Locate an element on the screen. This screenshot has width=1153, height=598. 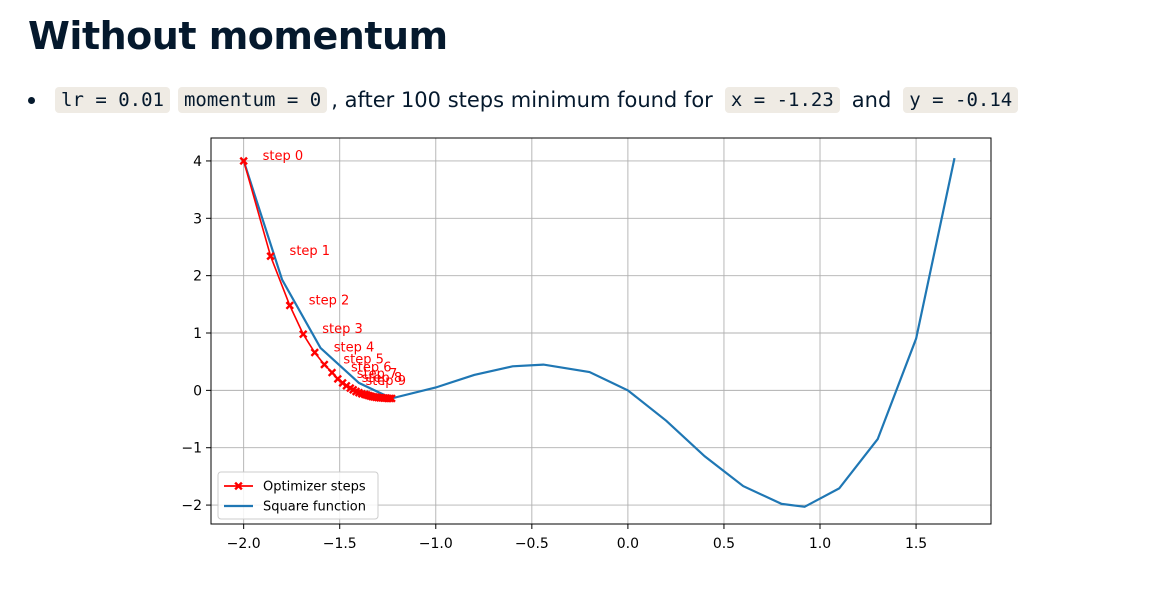
legend-label-square-function: Square function is located at coordinates (314, 507).